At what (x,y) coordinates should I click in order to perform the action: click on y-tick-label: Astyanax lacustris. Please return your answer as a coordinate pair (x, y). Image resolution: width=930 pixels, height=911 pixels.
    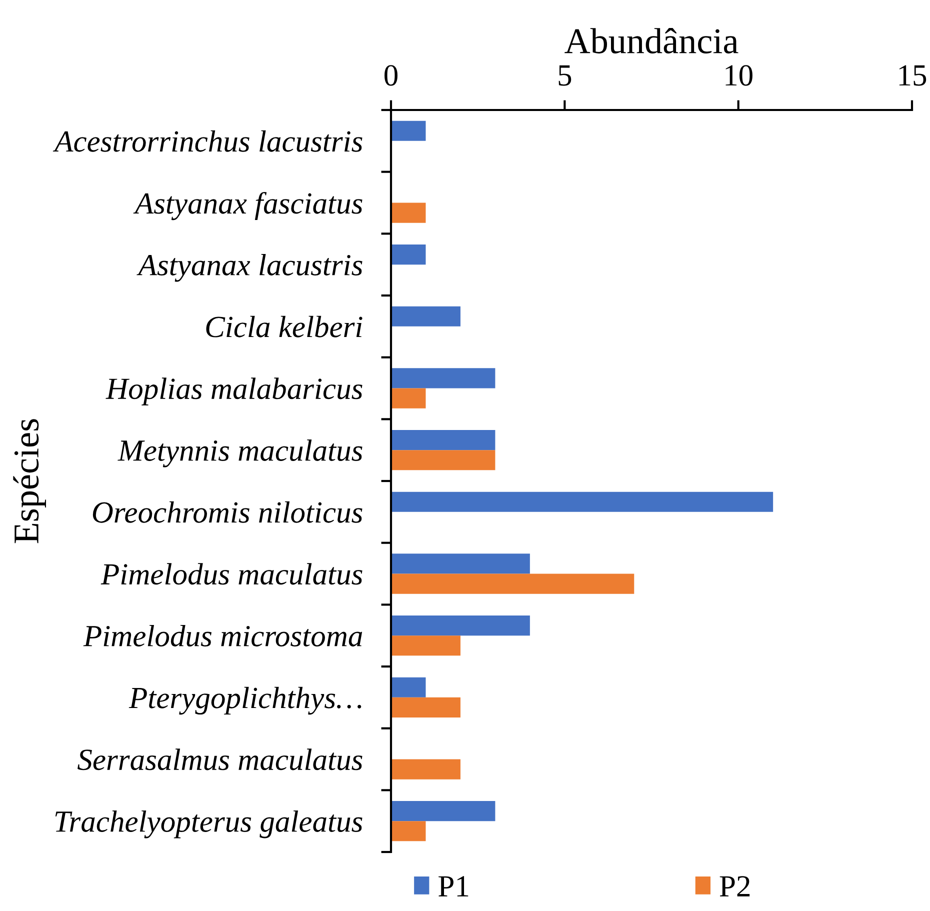
    Looking at the image, I should click on (249, 268).